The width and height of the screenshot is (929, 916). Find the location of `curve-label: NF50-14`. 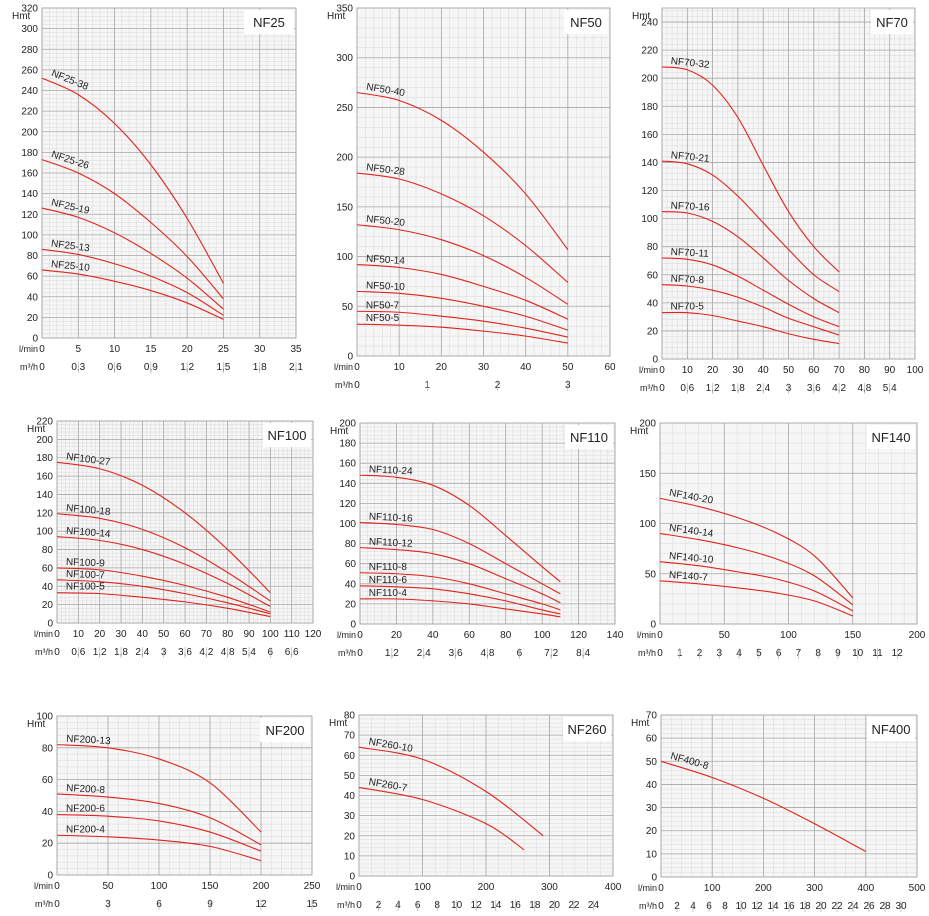

curve-label: NF50-14 is located at coordinates (386, 260).